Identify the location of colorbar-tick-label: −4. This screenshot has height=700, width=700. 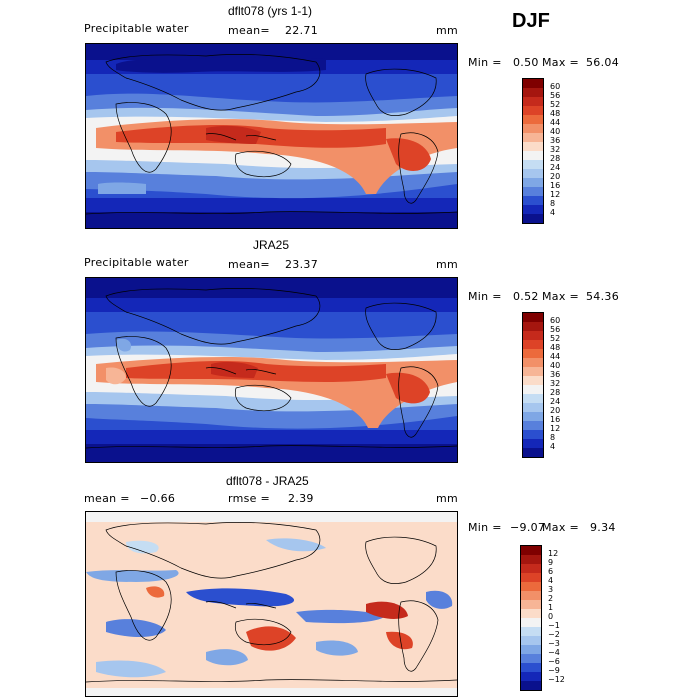
(554, 652).